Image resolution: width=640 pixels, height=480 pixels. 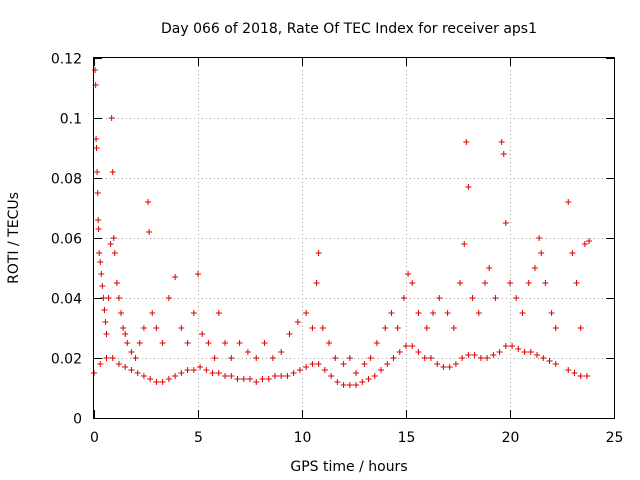 What do you see at coordinates (66, 60) in the screenshot?
I see `y-tick-label: 0.12` at bounding box center [66, 60].